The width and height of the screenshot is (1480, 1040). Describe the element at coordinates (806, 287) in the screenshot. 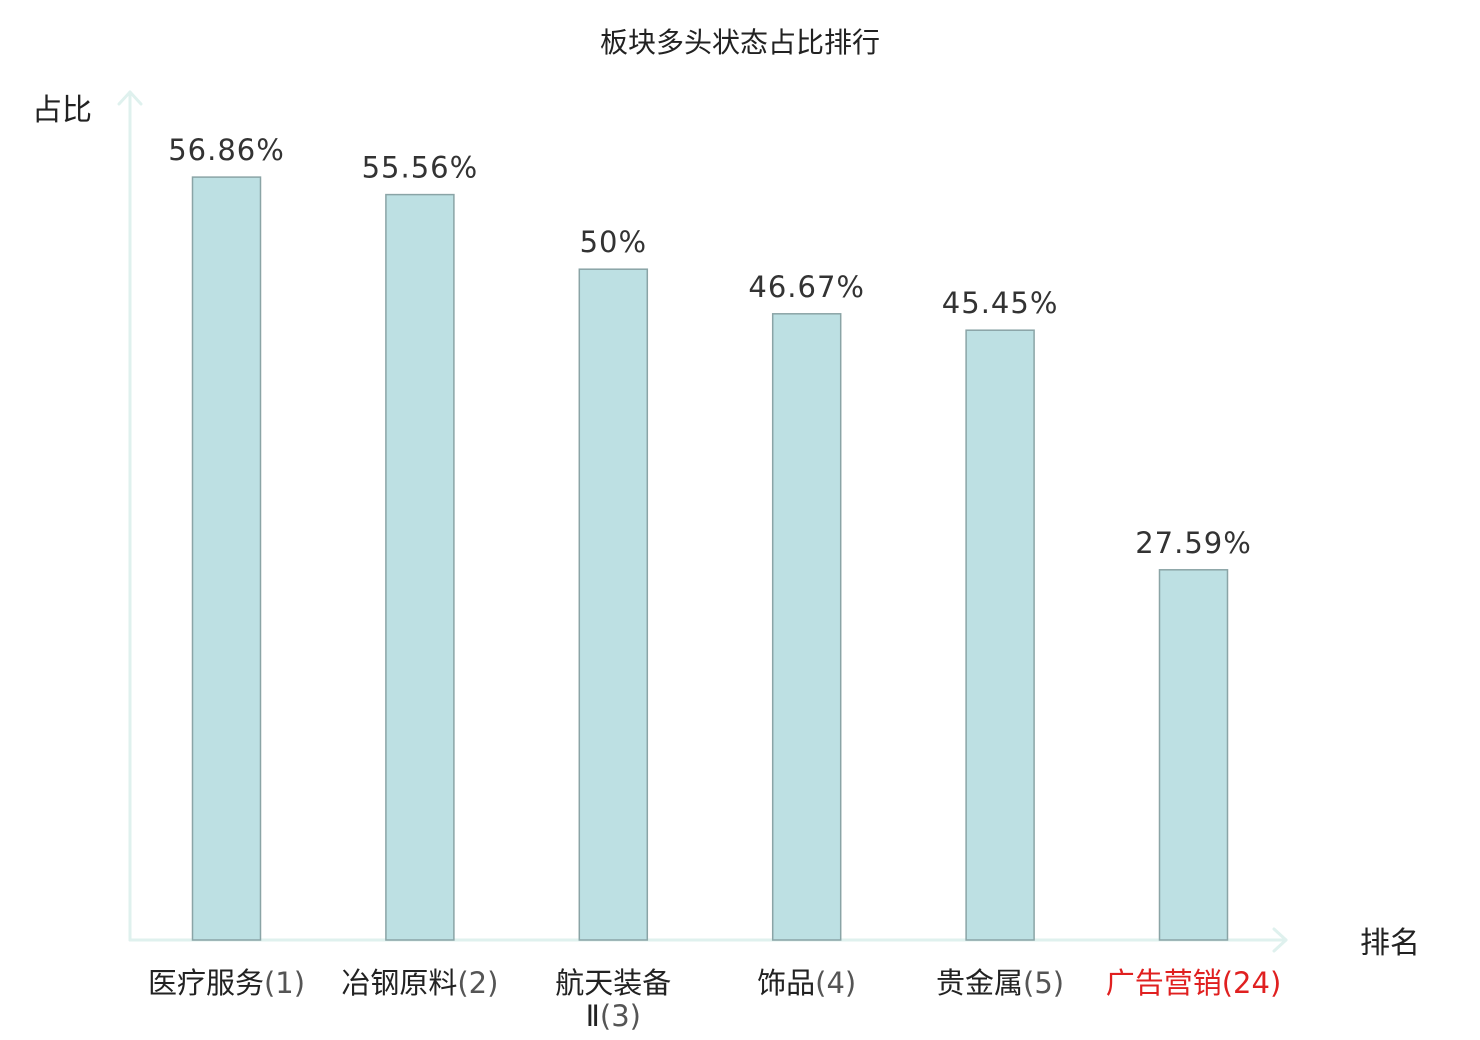

I see `value-label-4: 46.67%` at that location.